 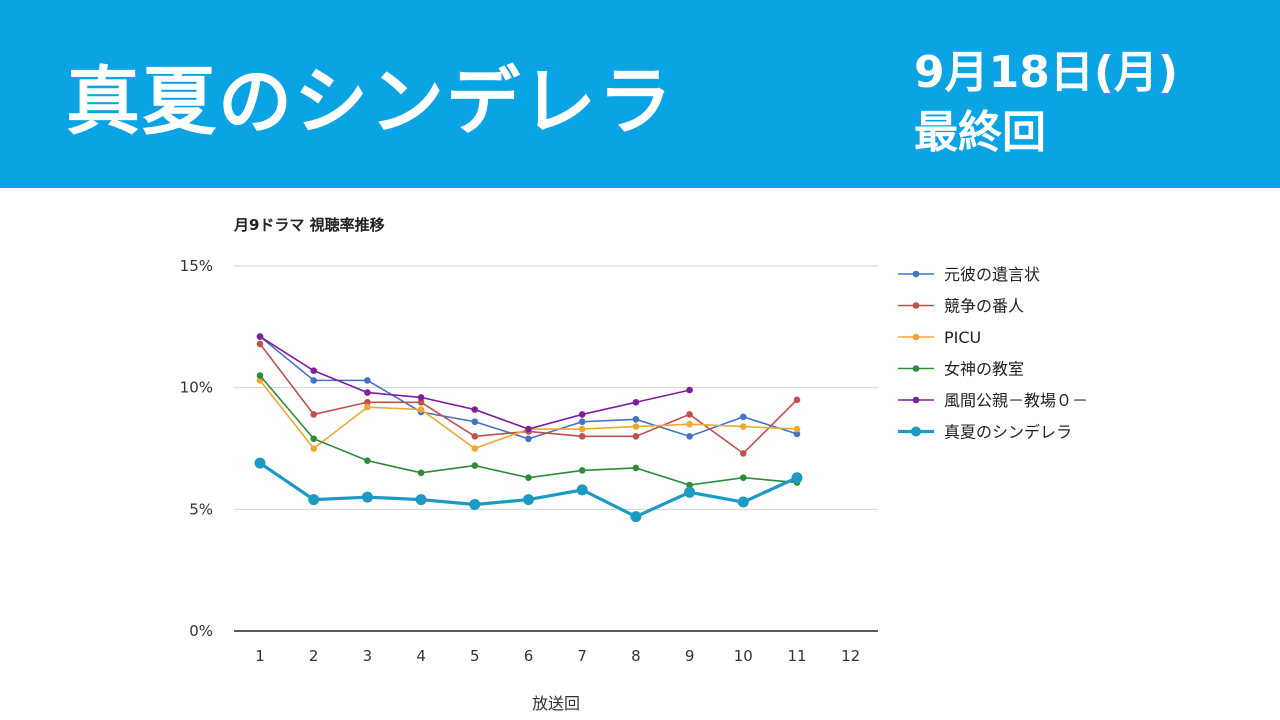 What do you see at coordinates (992, 274) in the screenshot?
I see `legend-label: 元彼の遺言状` at bounding box center [992, 274].